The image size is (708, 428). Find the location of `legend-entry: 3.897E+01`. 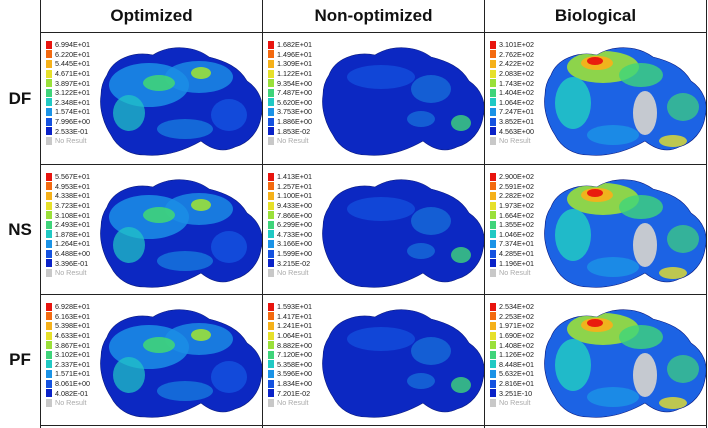

legend-entry: 3.897E+01 is located at coordinates (68, 83).